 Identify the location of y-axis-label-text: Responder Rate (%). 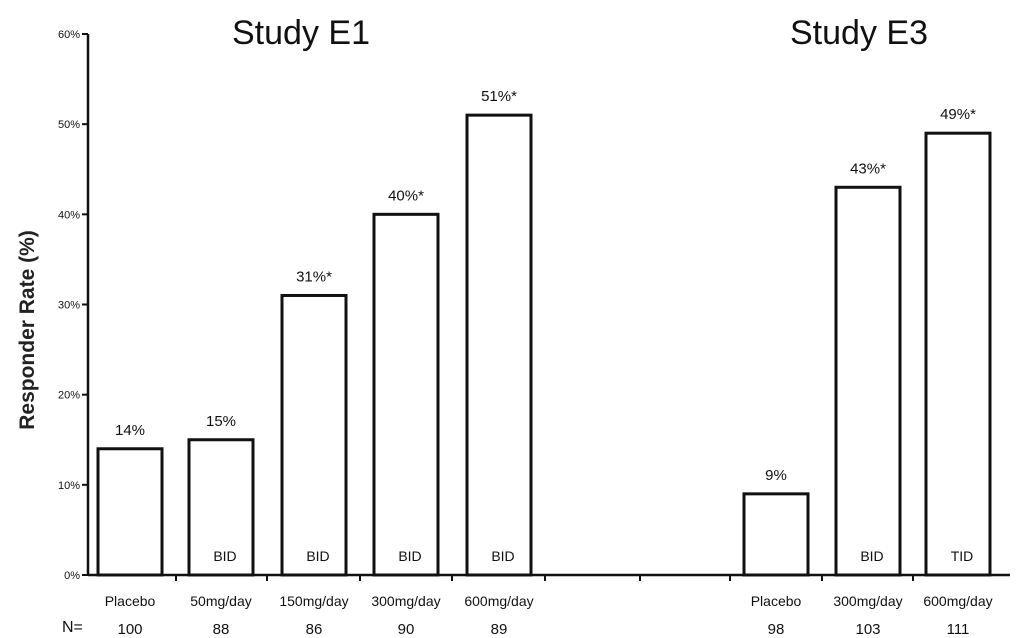
(27, 330).